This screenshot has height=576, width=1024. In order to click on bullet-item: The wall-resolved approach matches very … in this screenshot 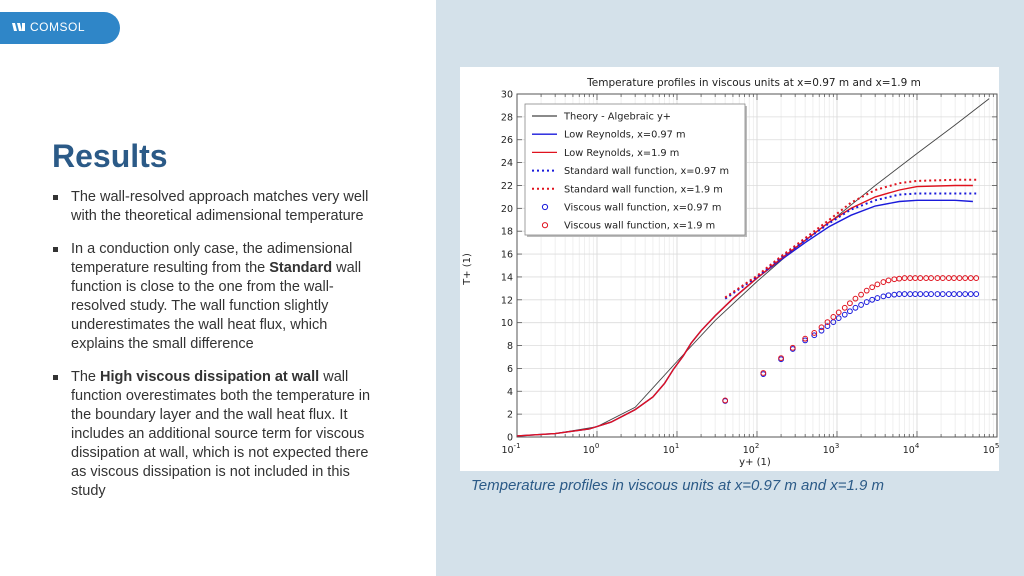, I will do `click(217, 207)`.